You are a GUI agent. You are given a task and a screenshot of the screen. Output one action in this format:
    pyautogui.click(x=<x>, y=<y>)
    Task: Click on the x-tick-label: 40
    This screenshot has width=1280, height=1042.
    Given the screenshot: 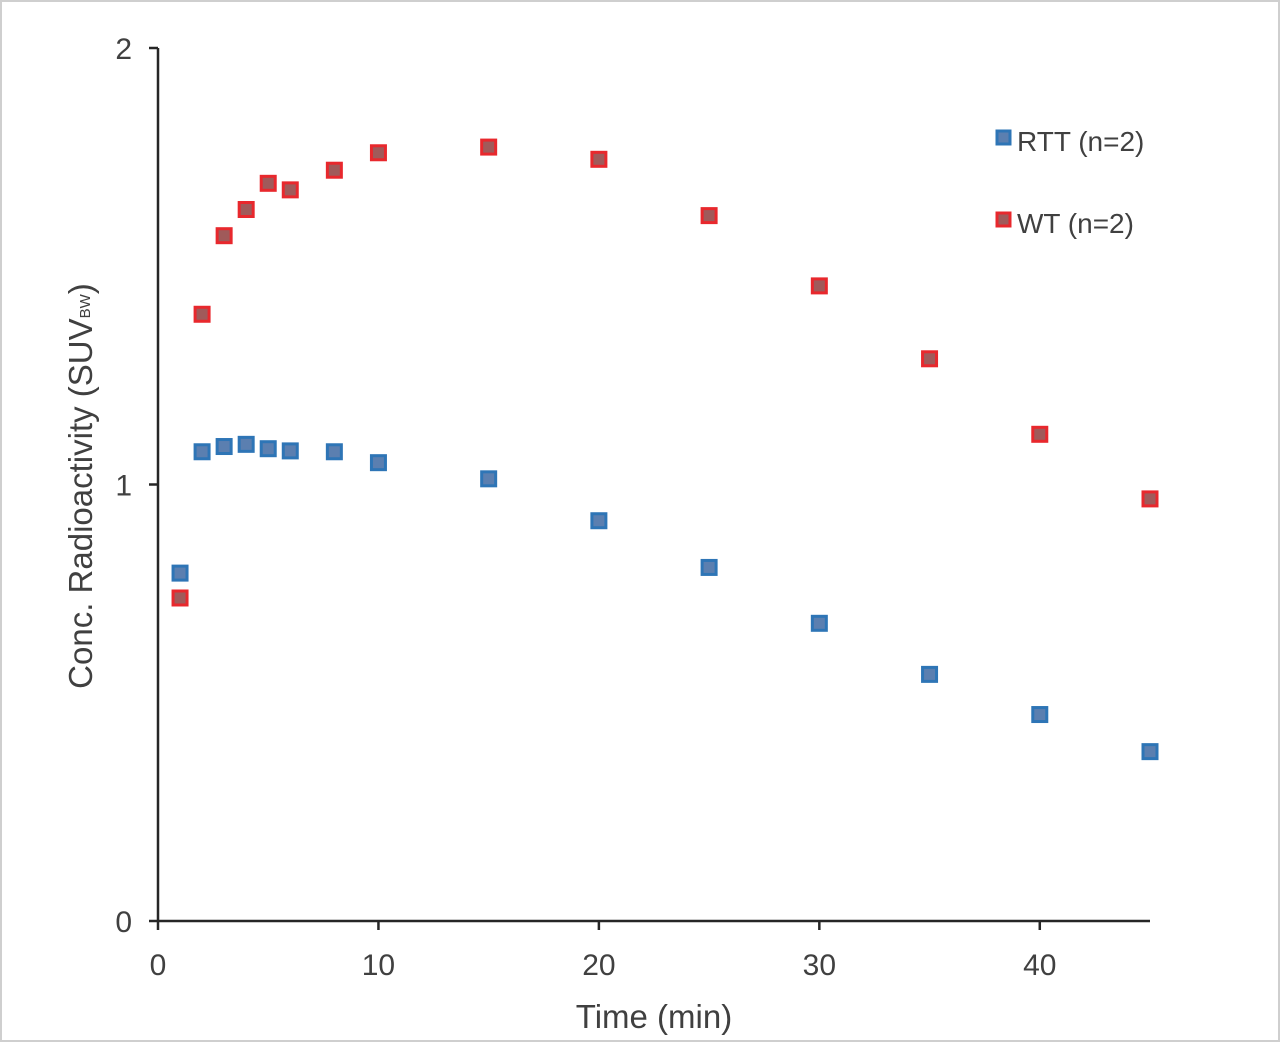 What is the action you would take?
    pyautogui.click(x=1039, y=965)
    